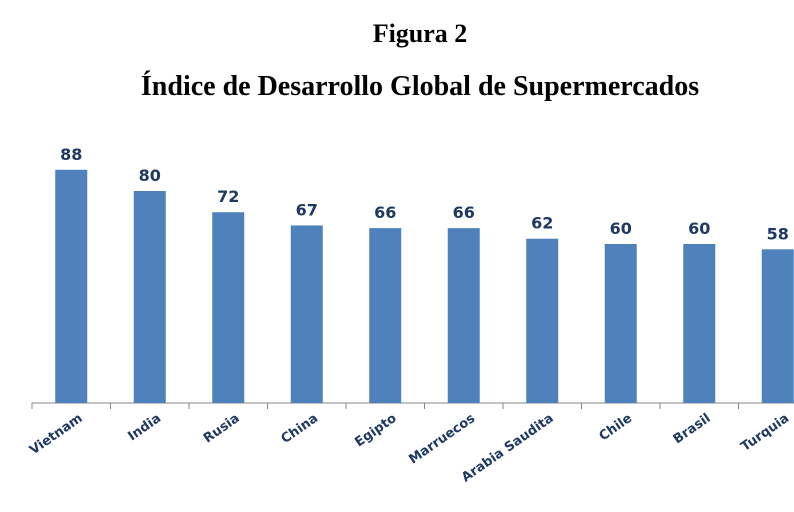  Describe the element at coordinates (222, 428) in the screenshot. I see `x-tick-label: Rusia` at that location.